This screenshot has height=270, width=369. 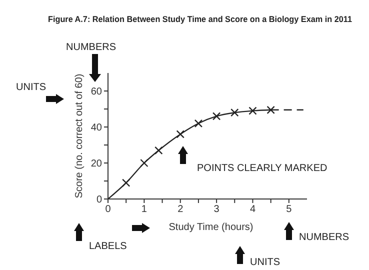 I want to click on y-tick-label: 20, so click(x=96, y=164).